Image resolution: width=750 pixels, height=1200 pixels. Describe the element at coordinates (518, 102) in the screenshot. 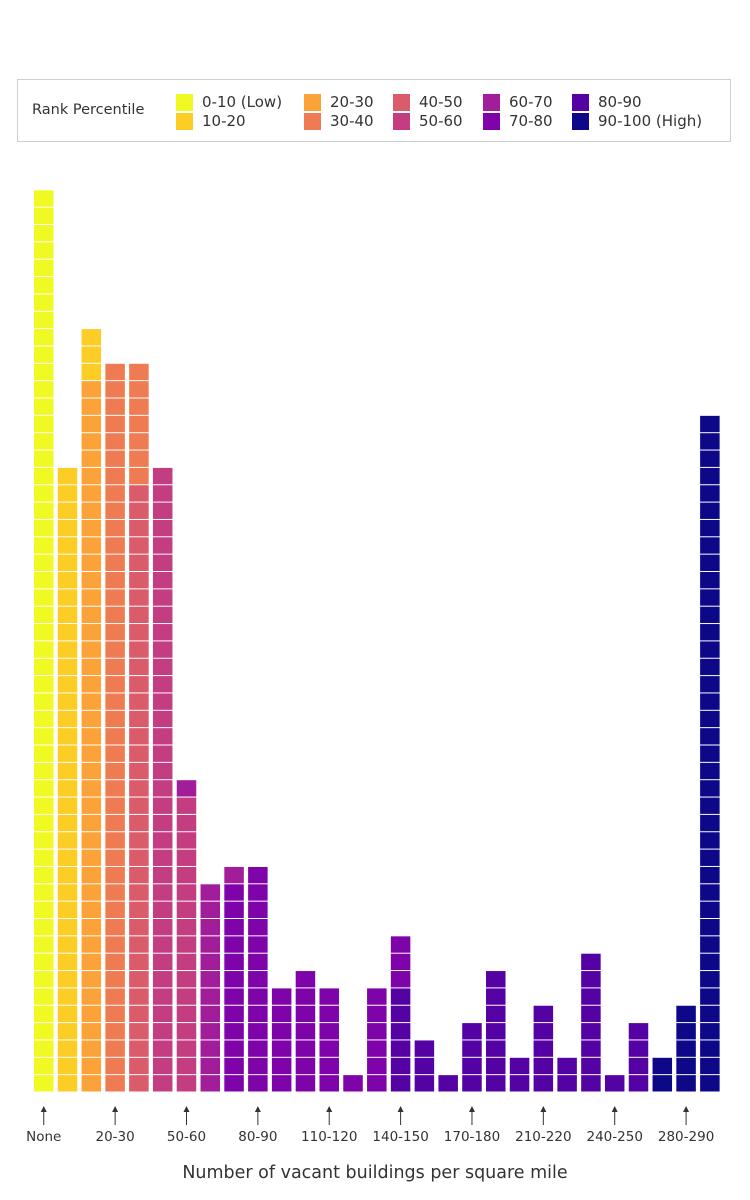

I see `legend-item: 60-70` at that location.